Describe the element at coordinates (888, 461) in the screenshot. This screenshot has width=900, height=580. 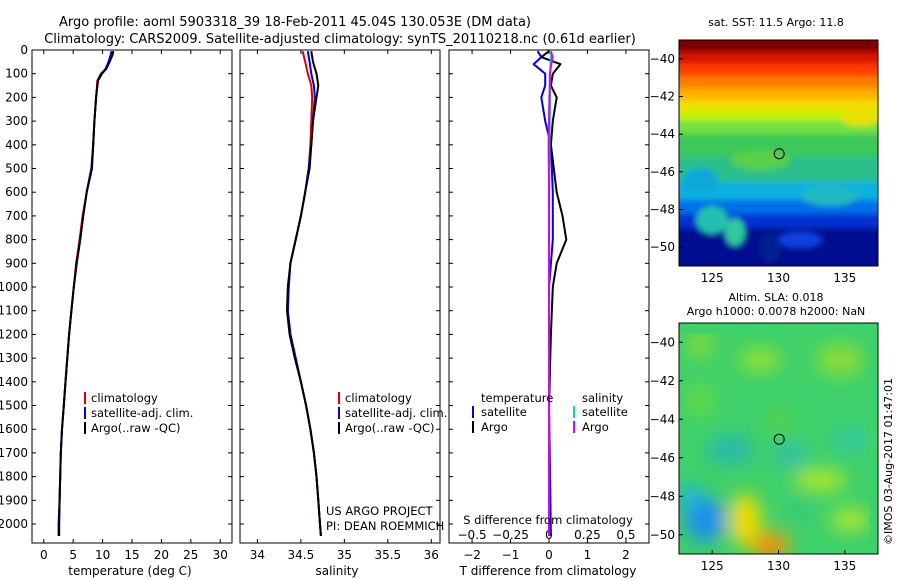
I see `imos-credit: ©IMOS 03-Aug-2017 01:47:01` at that location.